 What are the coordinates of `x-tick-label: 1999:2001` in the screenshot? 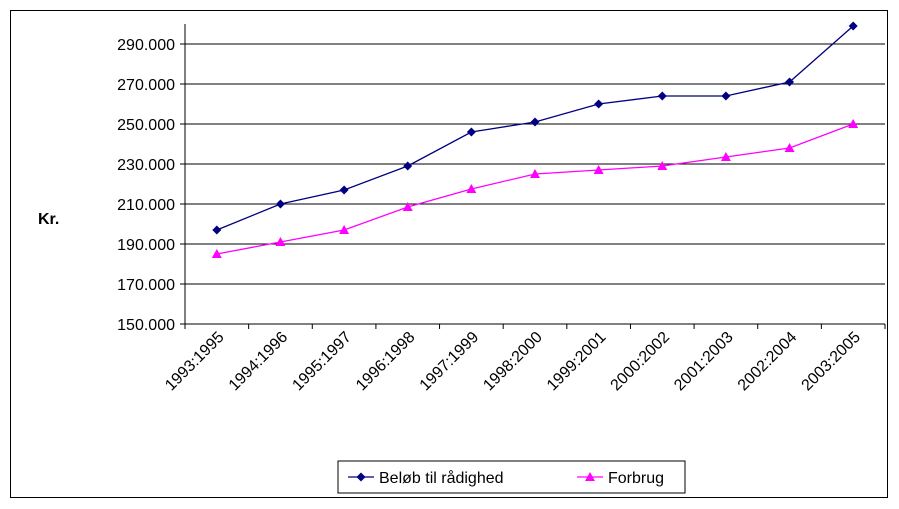 It's located at (577, 362).